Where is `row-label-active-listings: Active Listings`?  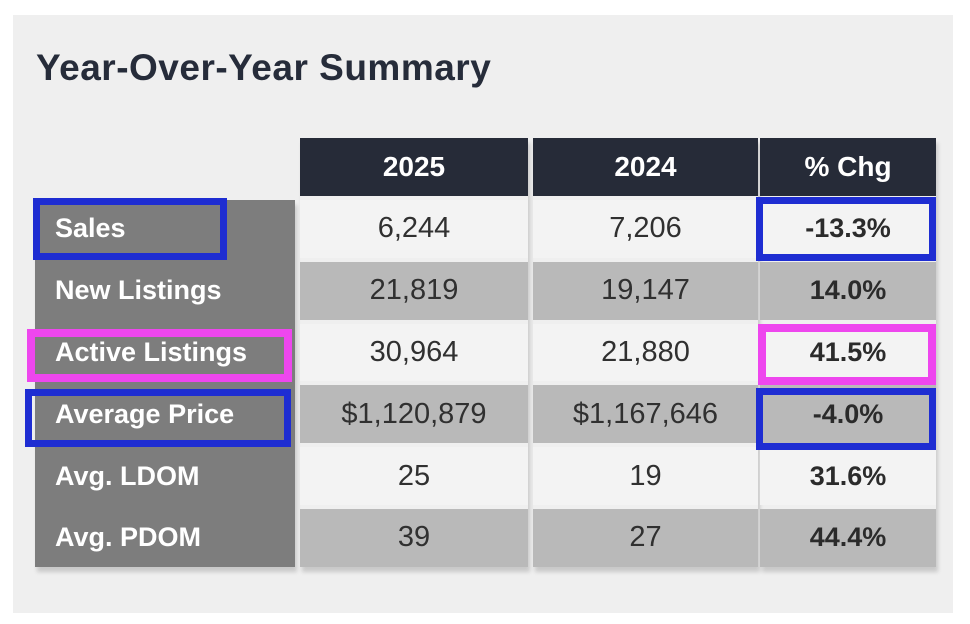 row-label-active-listings: Active Listings is located at coordinates (151, 351).